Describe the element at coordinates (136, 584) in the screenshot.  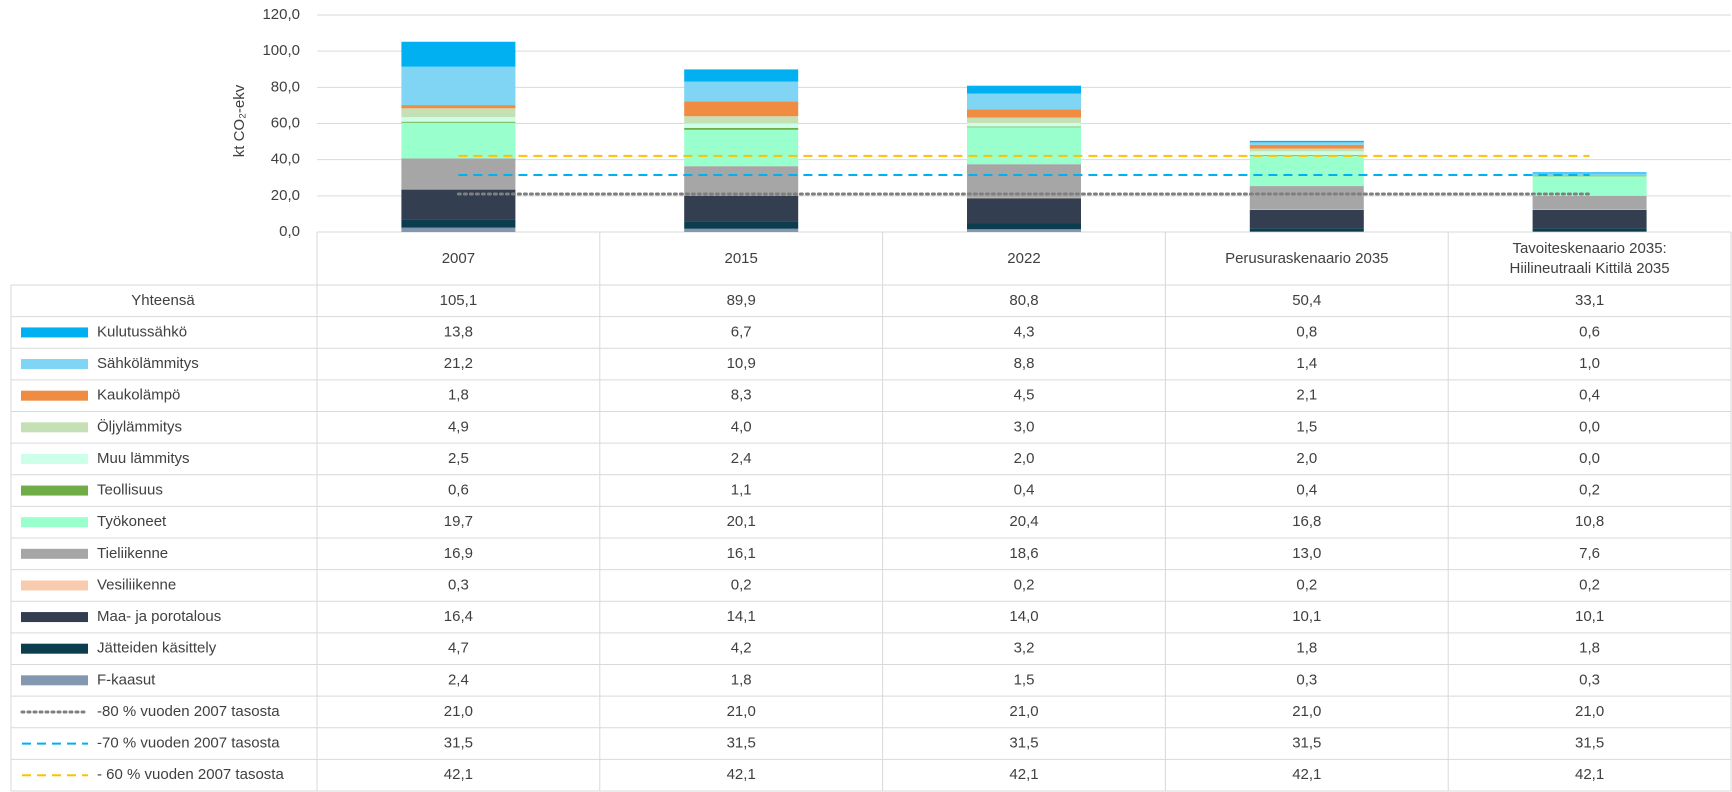
I see `legend-label: Vesiliikenne` at that location.